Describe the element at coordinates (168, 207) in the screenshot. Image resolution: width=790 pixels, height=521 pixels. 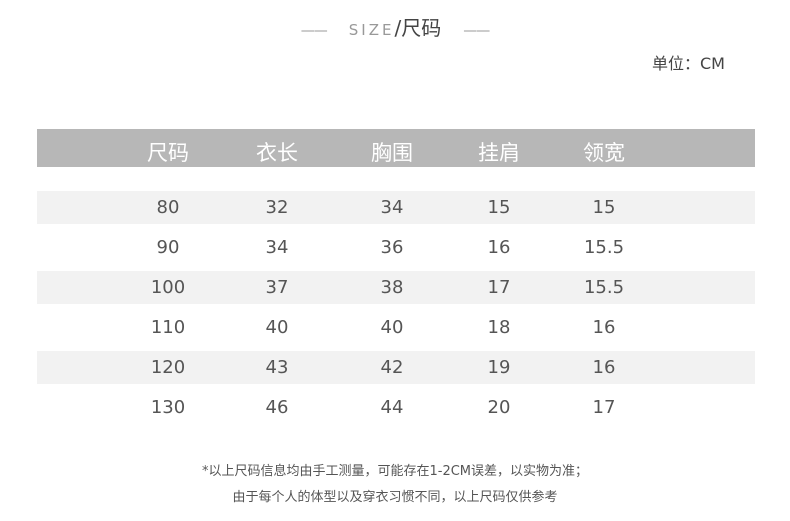
I see `table-cell: 80` at that location.